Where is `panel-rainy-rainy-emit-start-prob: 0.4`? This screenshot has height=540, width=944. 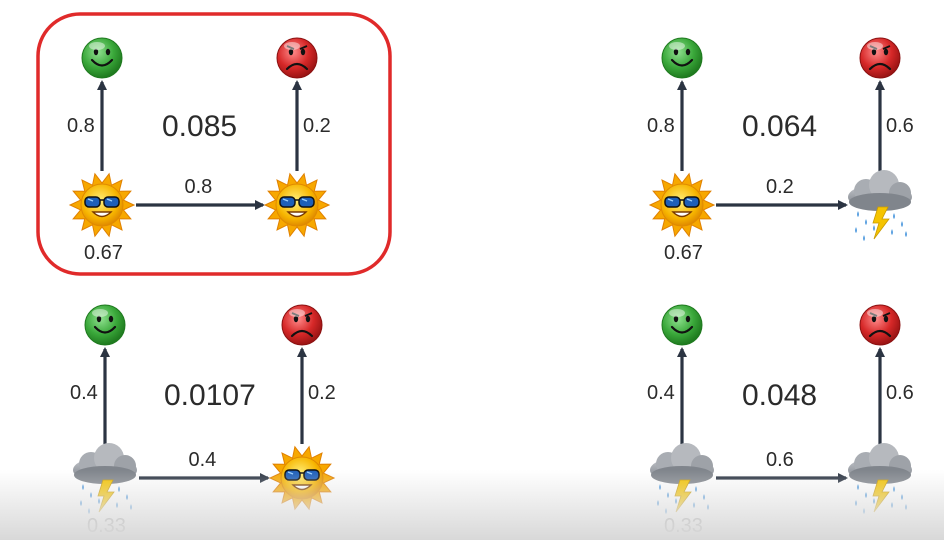 panel-rainy-rainy-emit-start-prob: 0.4 is located at coordinates (661, 393).